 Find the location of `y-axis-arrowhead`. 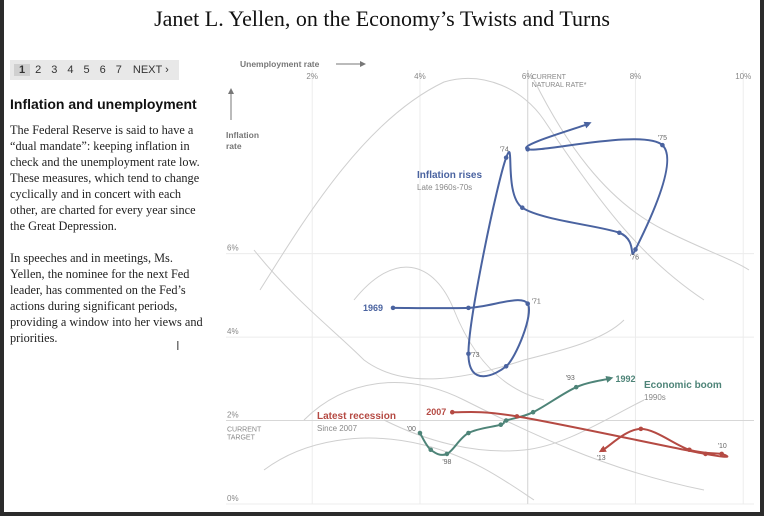

y-axis-arrowhead is located at coordinates (231, 91).